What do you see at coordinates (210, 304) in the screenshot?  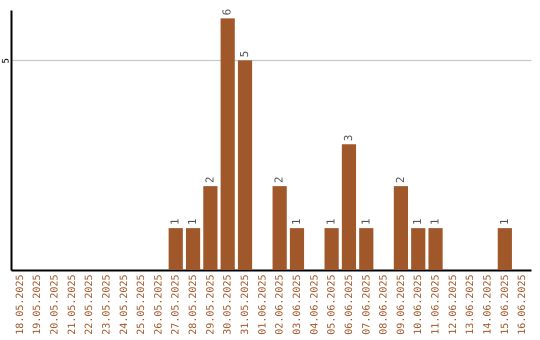 I see `x-tick-label: 29.05.2025` at bounding box center [210, 304].